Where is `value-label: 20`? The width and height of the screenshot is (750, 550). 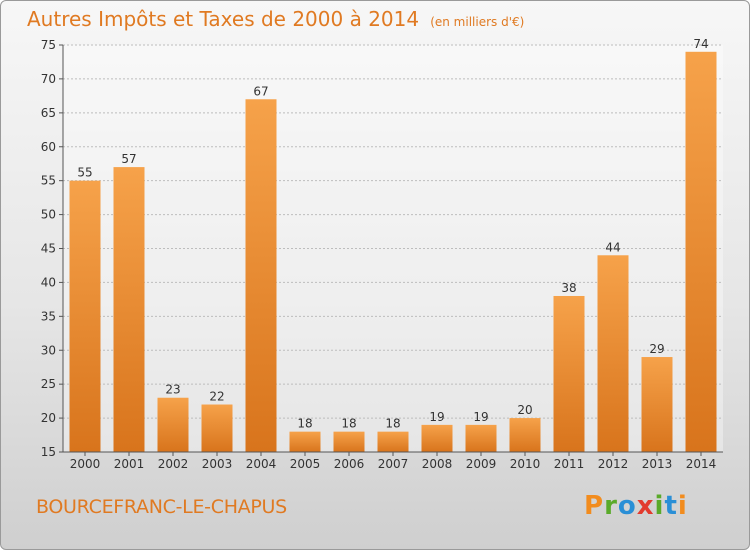
value-label: 20 is located at coordinates (524, 410).